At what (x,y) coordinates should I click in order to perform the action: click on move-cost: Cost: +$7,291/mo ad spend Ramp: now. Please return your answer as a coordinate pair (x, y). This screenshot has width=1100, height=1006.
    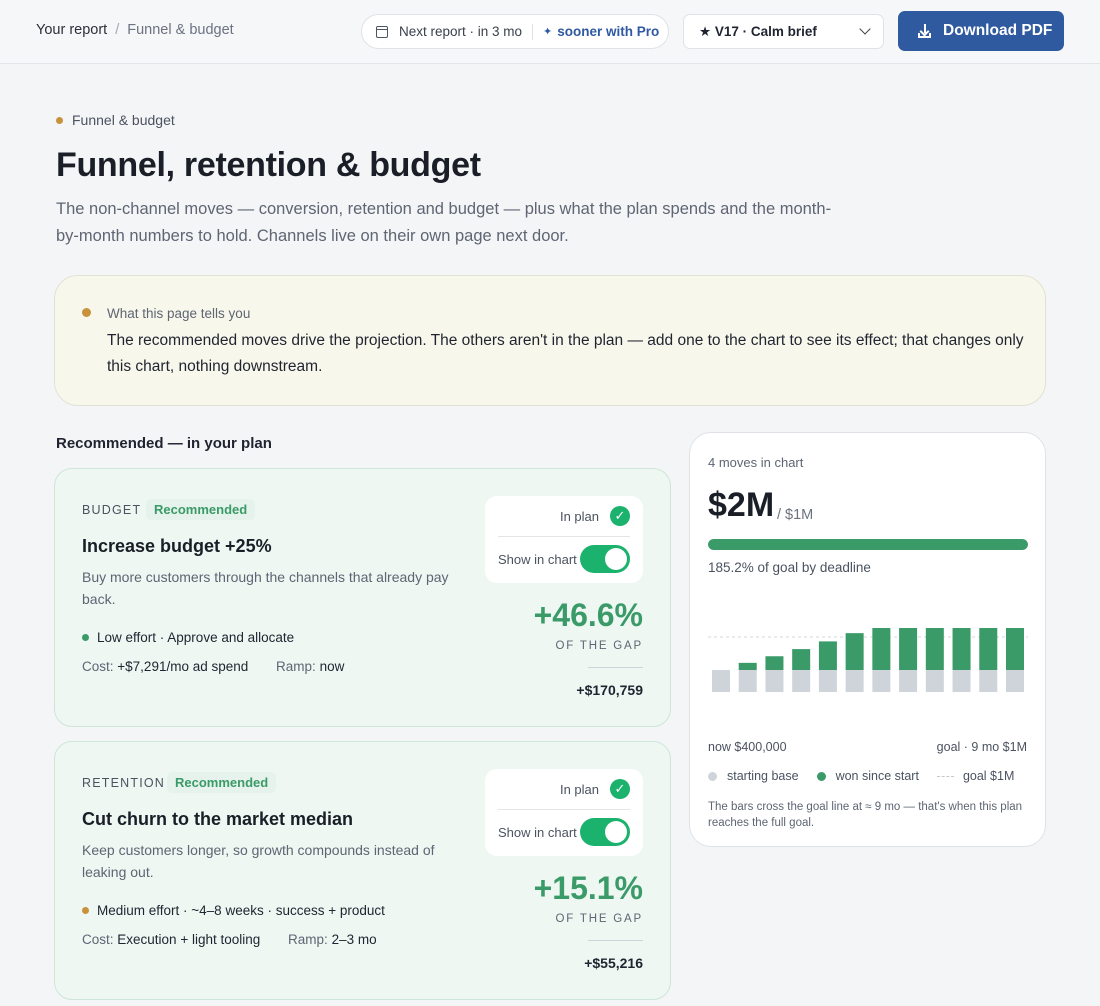
    Looking at the image, I should click on (213, 666).